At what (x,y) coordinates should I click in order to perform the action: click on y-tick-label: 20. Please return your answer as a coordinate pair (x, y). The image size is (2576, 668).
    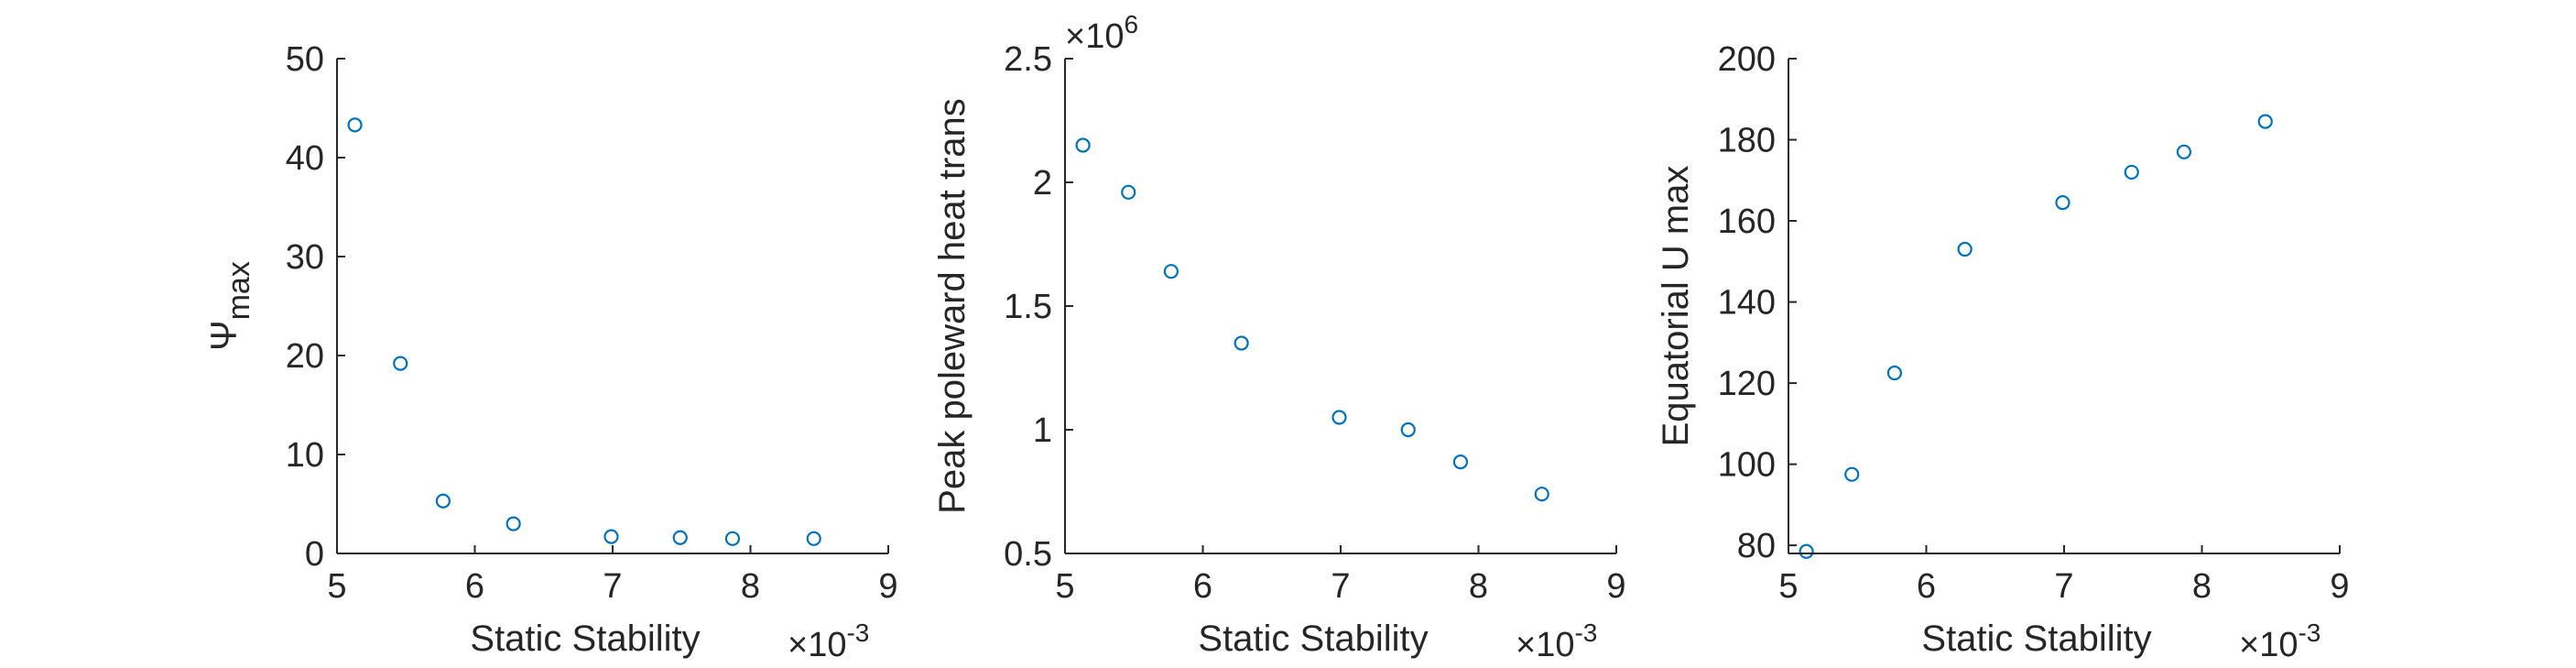
    Looking at the image, I should click on (305, 356).